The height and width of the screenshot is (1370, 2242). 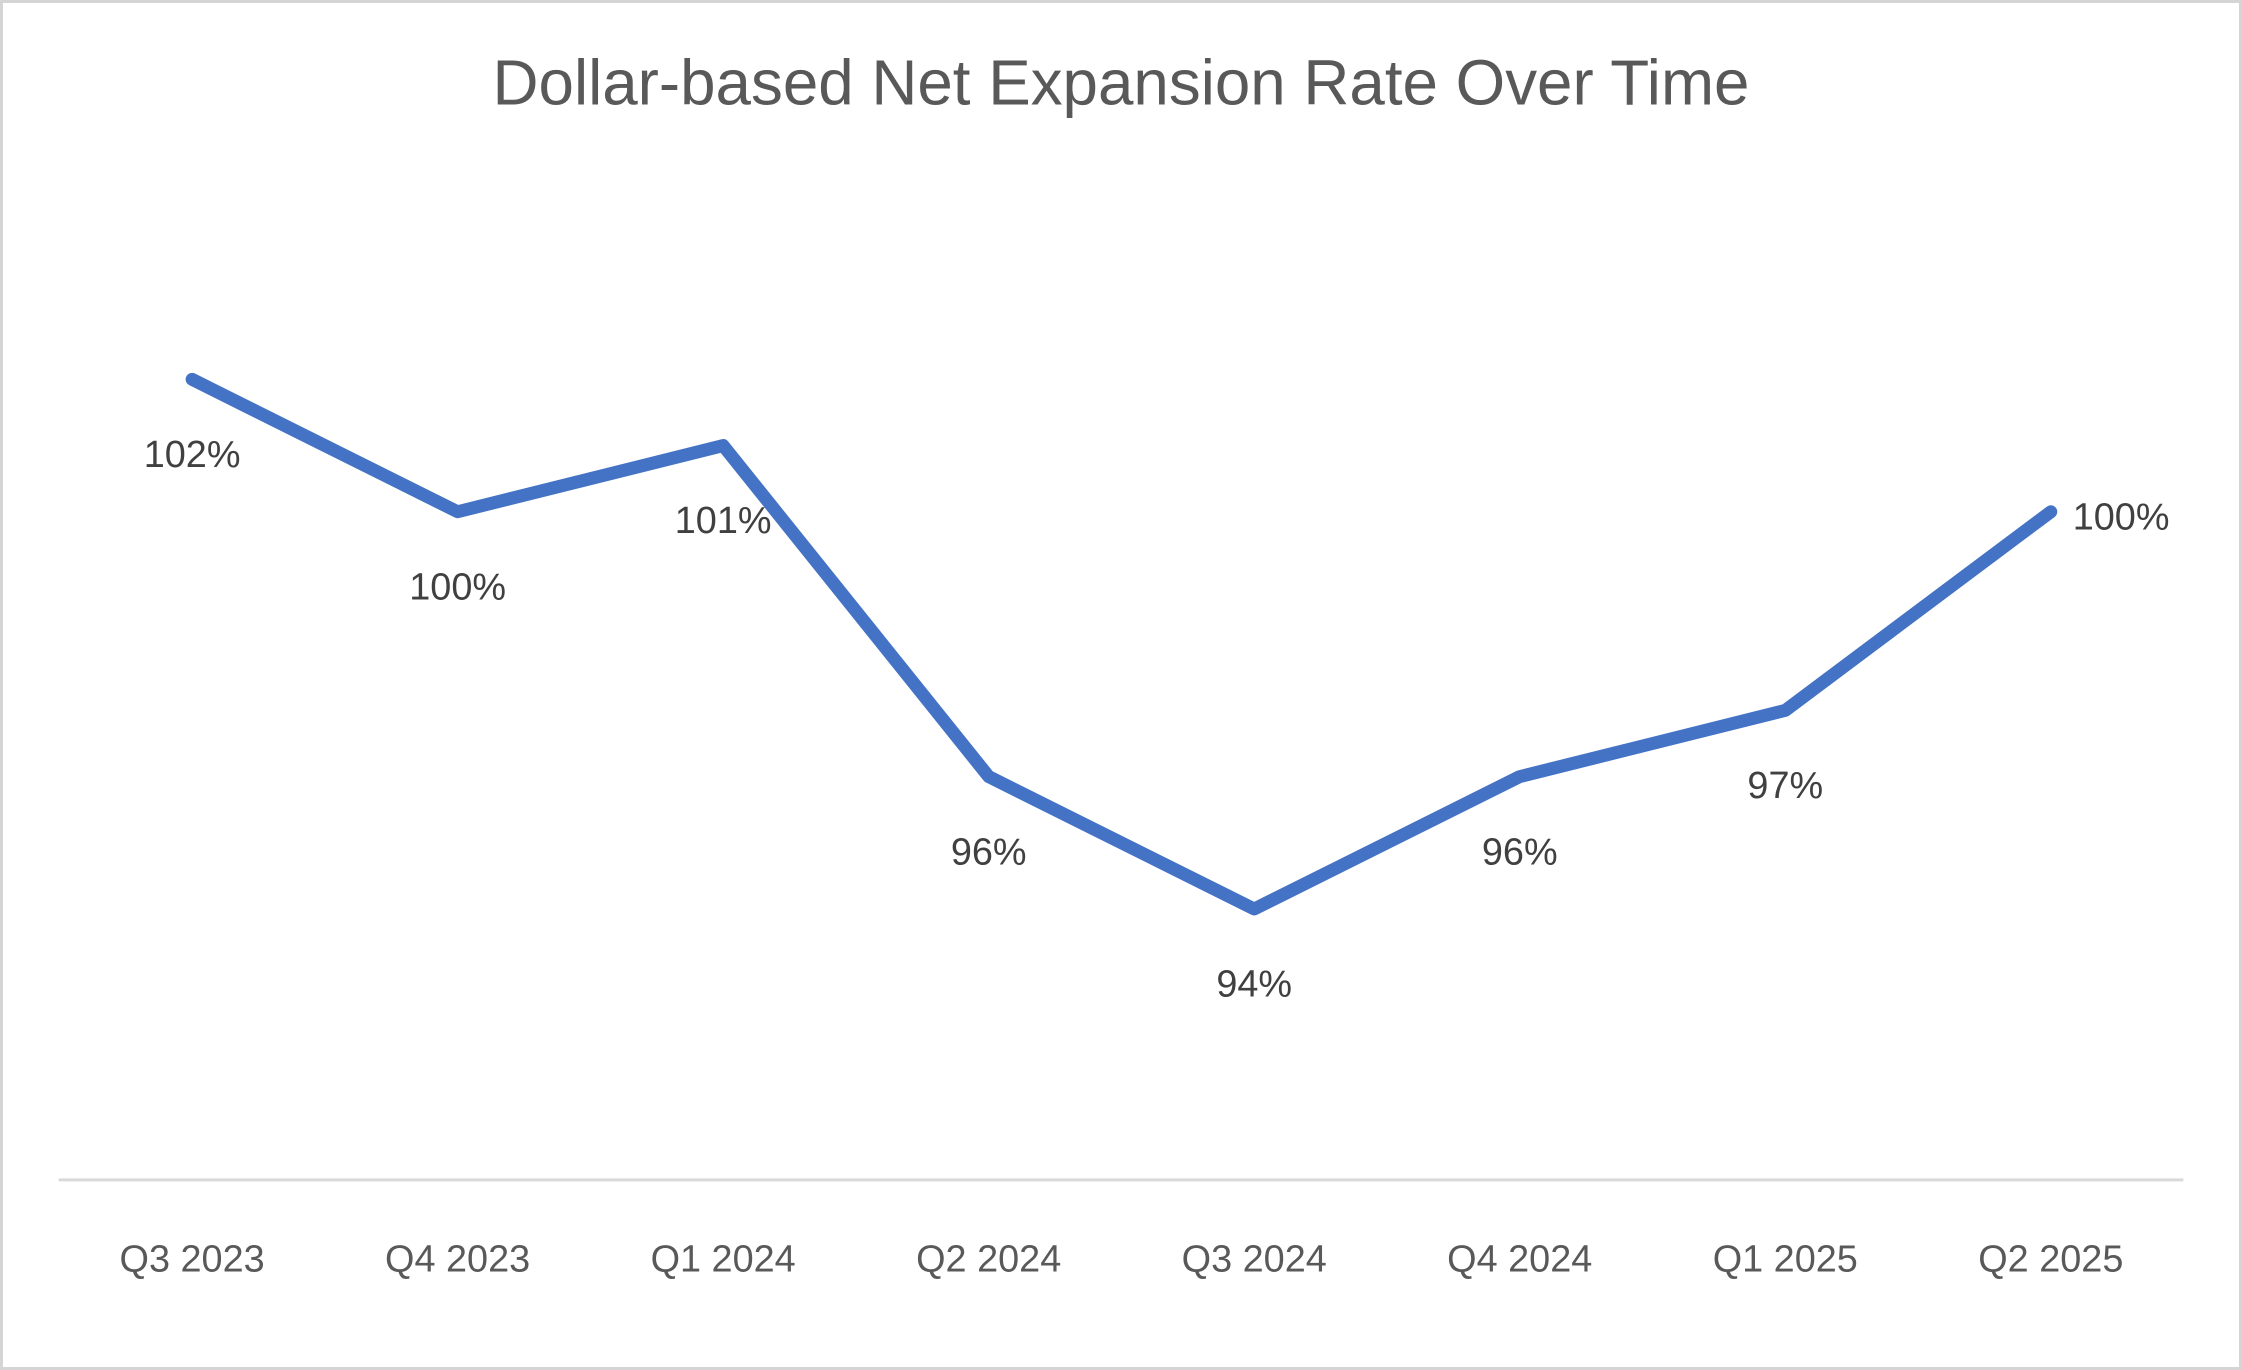 What do you see at coordinates (457, 1259) in the screenshot?
I see `x-axis-label: Q4 2023` at bounding box center [457, 1259].